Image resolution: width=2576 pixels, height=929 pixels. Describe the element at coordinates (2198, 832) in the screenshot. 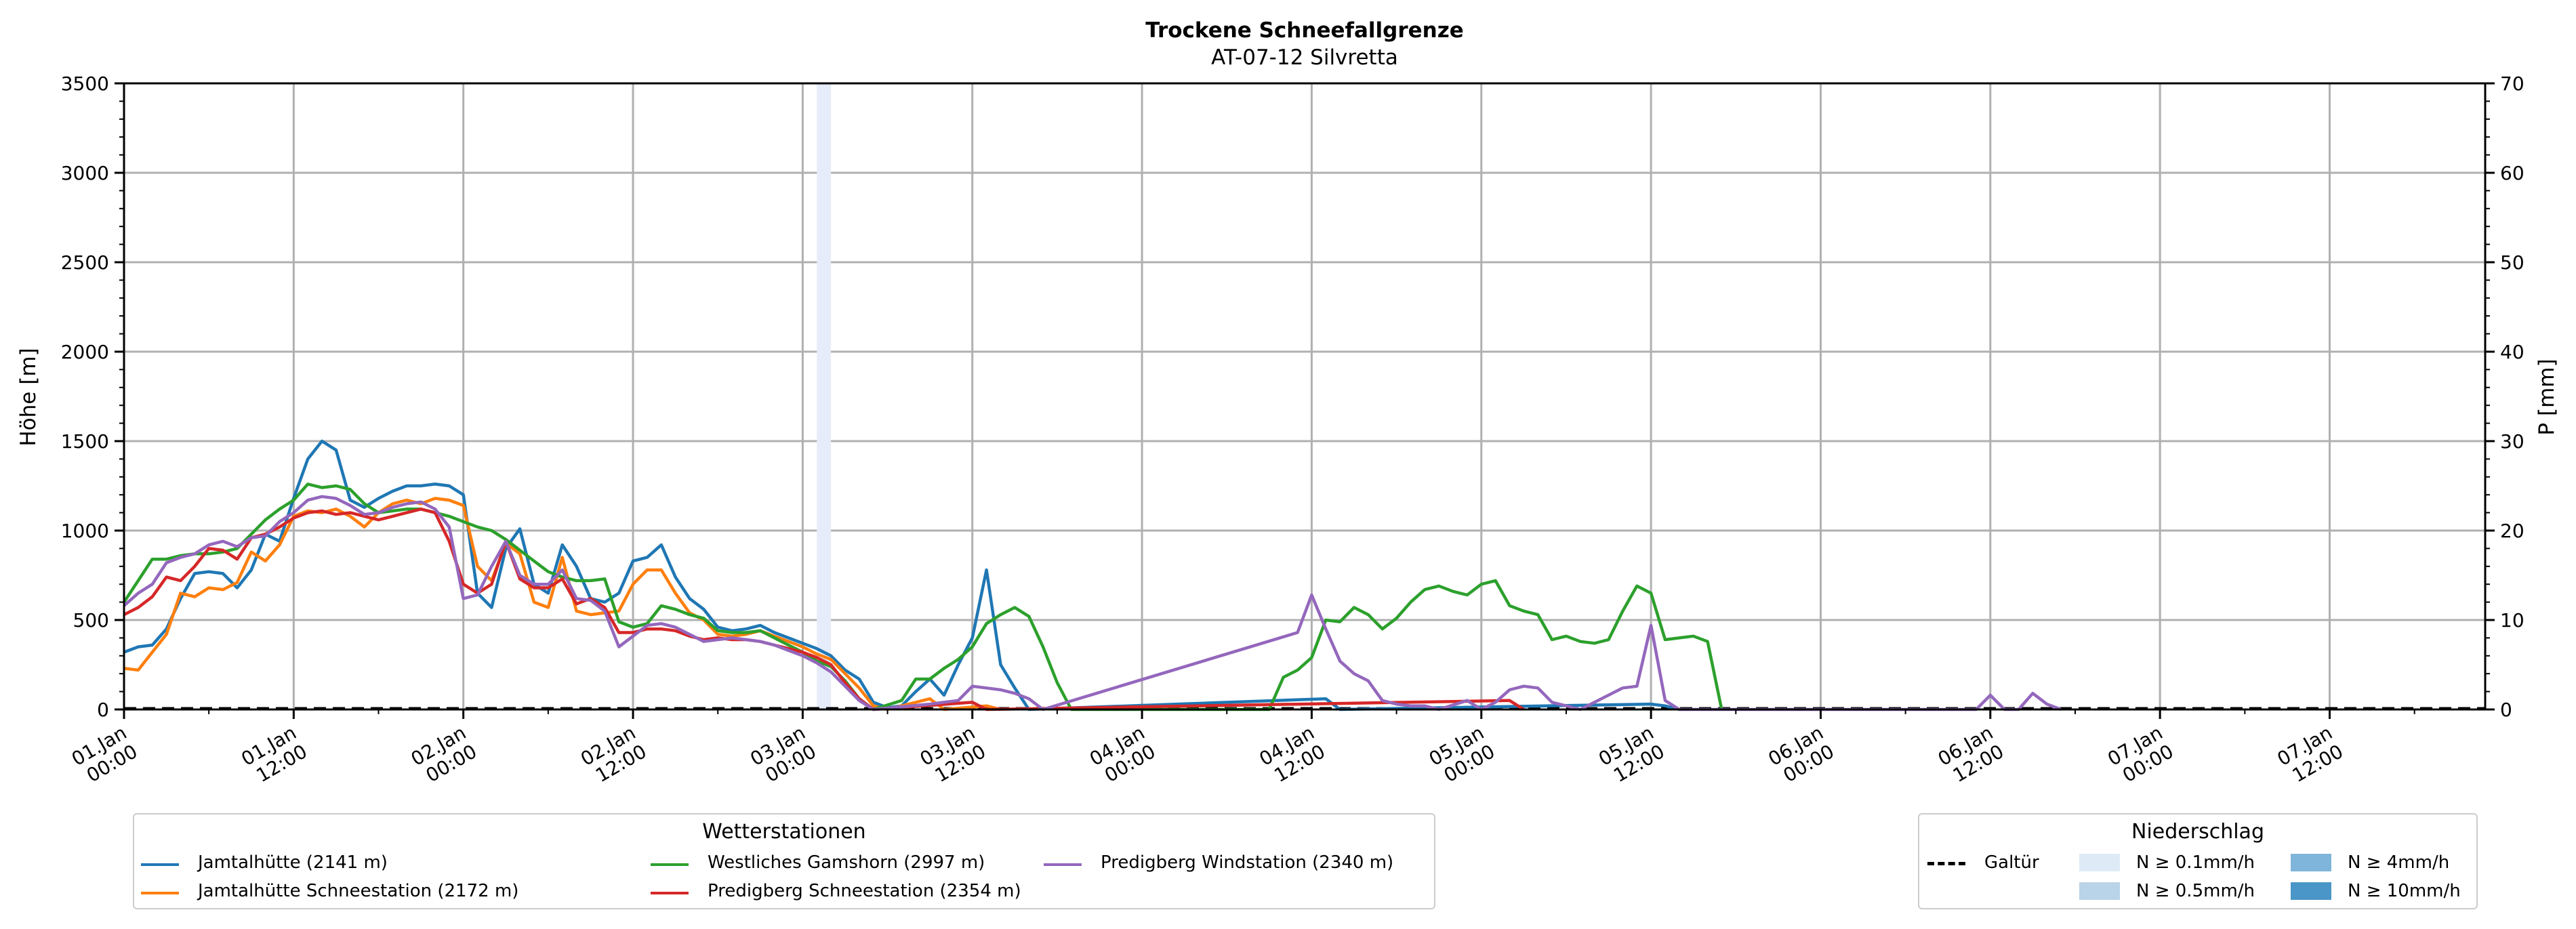

I see `legend-precip-title: Niederschlag` at that location.